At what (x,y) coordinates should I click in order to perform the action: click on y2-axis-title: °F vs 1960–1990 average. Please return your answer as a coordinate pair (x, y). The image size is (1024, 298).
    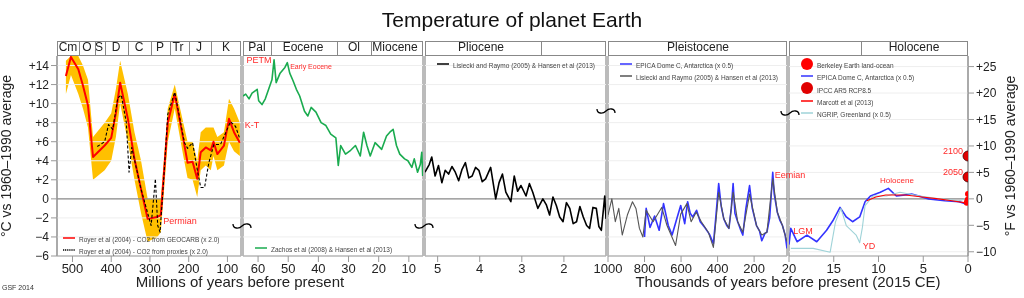
    Looking at the image, I should click on (1009, 156).